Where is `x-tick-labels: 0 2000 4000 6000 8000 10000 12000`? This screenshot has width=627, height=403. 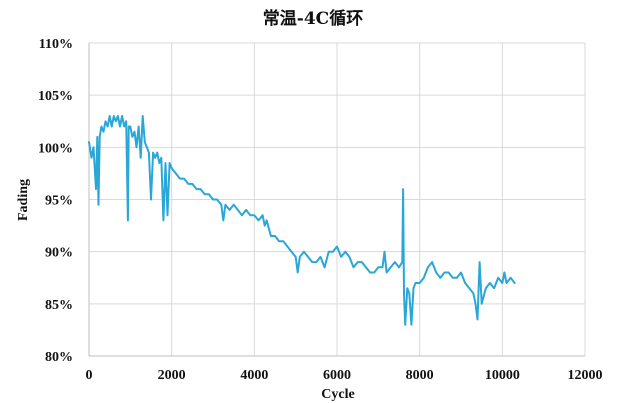 x-tick-labels: 0 2000 4000 6000 8000 10000 12000 is located at coordinates (344, 375).